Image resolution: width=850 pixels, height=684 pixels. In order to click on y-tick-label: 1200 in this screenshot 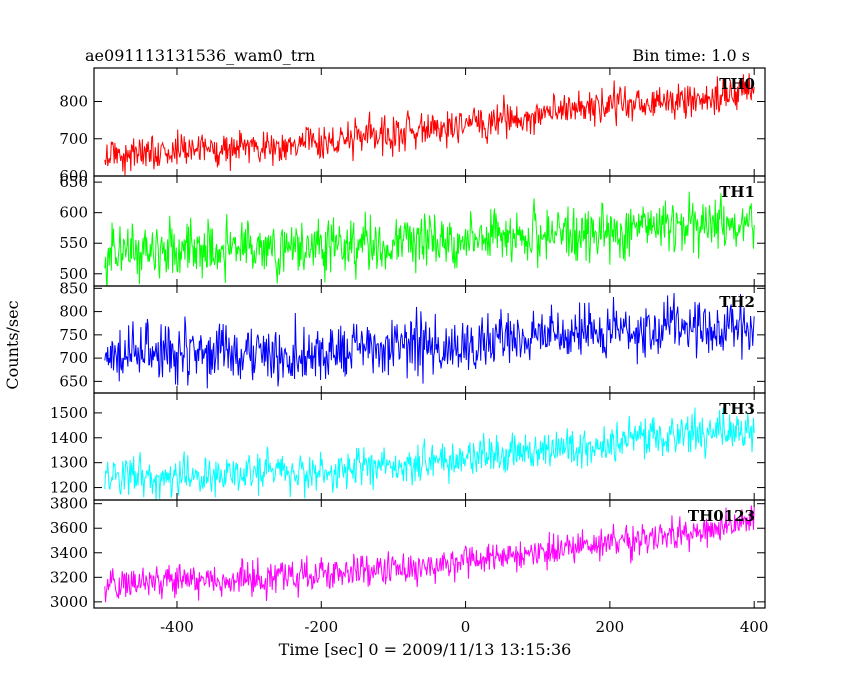, I will do `click(69, 488)`.